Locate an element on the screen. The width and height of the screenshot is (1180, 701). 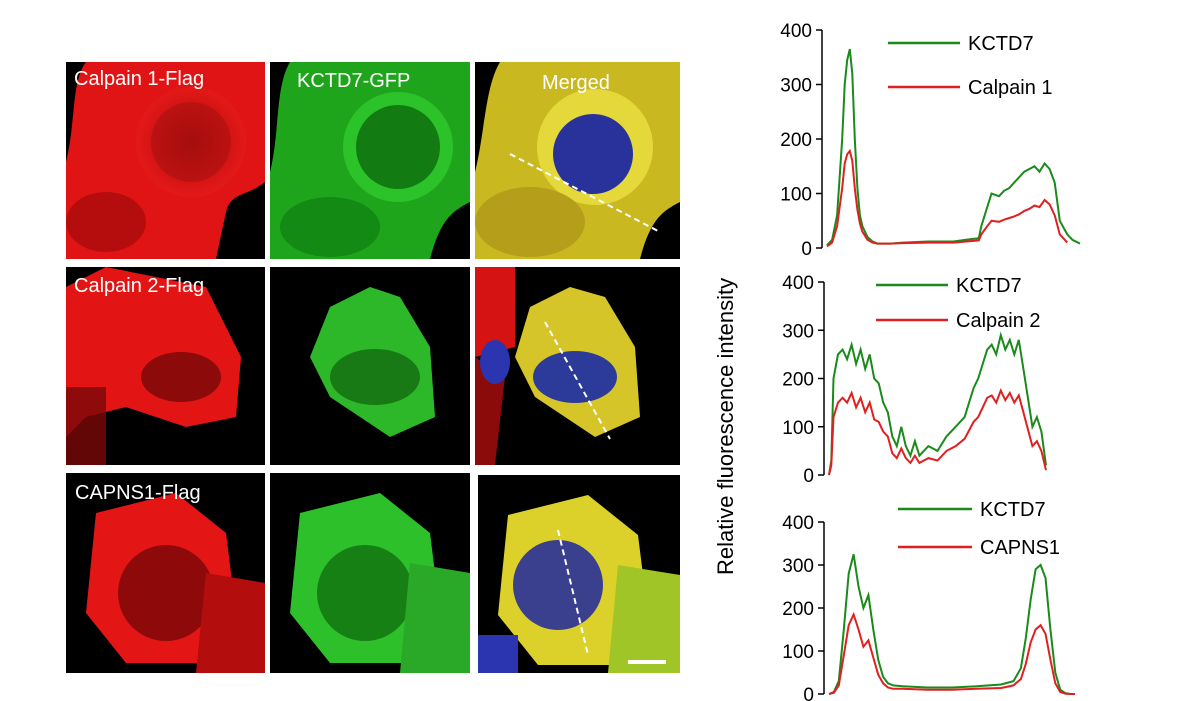
plot-calpain2: 400 300 200 100 0 KCTD7 Calpain 2 is located at coordinates (914, 380).